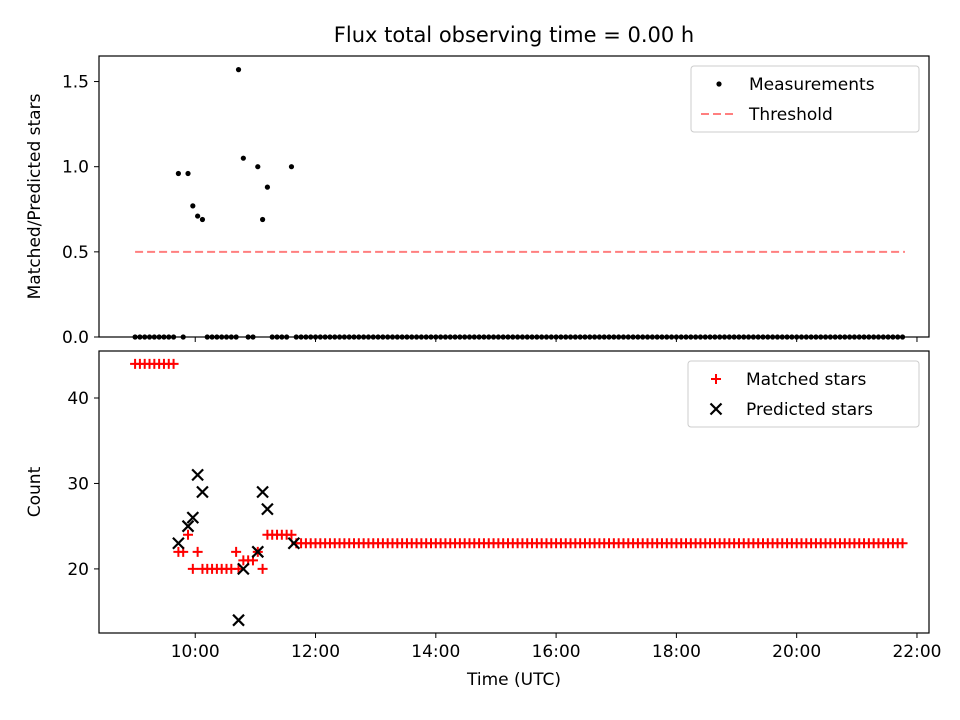 The width and height of the screenshot is (960, 720). Describe the element at coordinates (78, 399) in the screenshot. I see `y-tick-label: 40` at that location.